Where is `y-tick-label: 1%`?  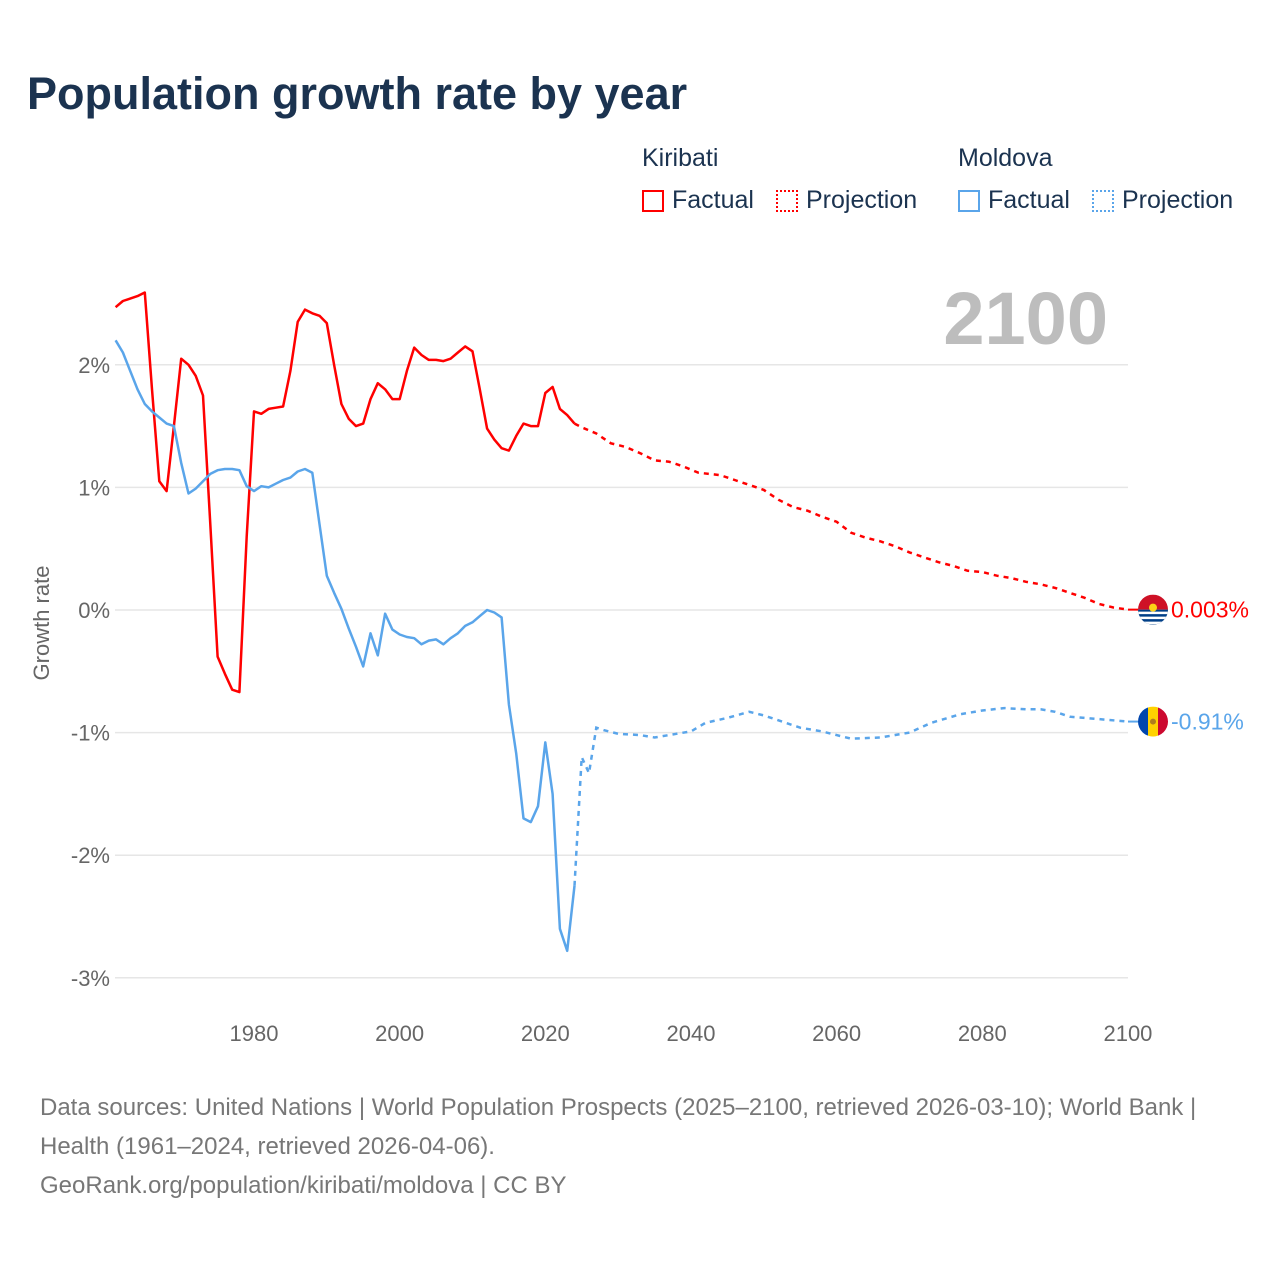 y-tick-label: 1% is located at coordinates (94, 487).